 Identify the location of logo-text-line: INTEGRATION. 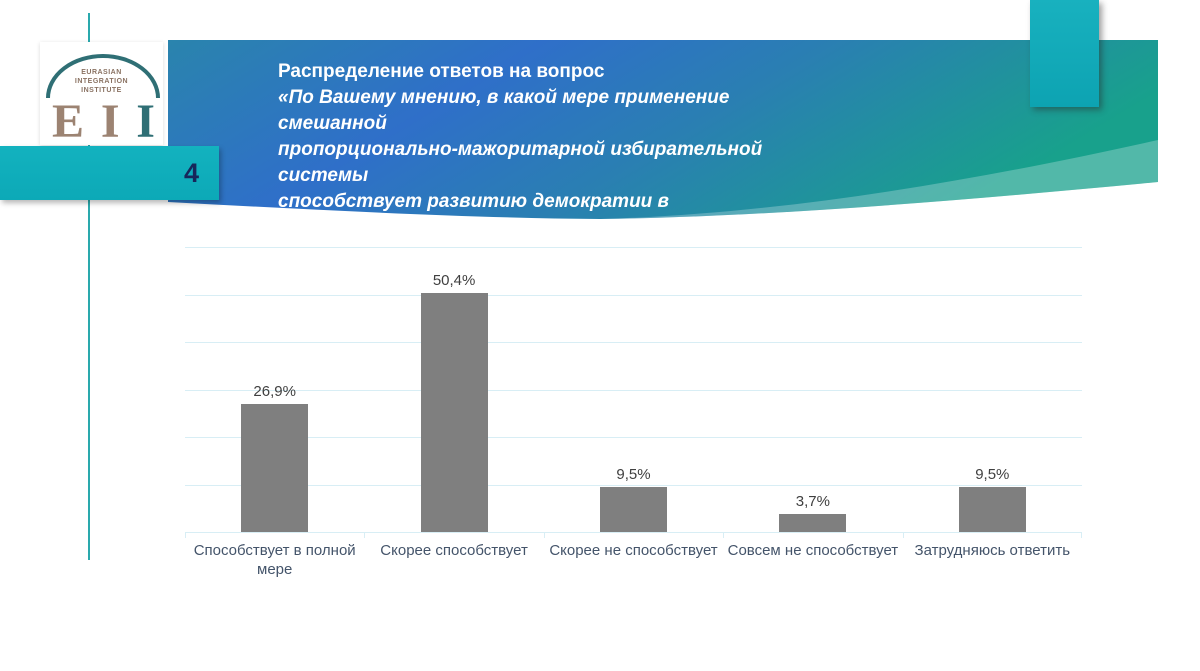
(101, 81).